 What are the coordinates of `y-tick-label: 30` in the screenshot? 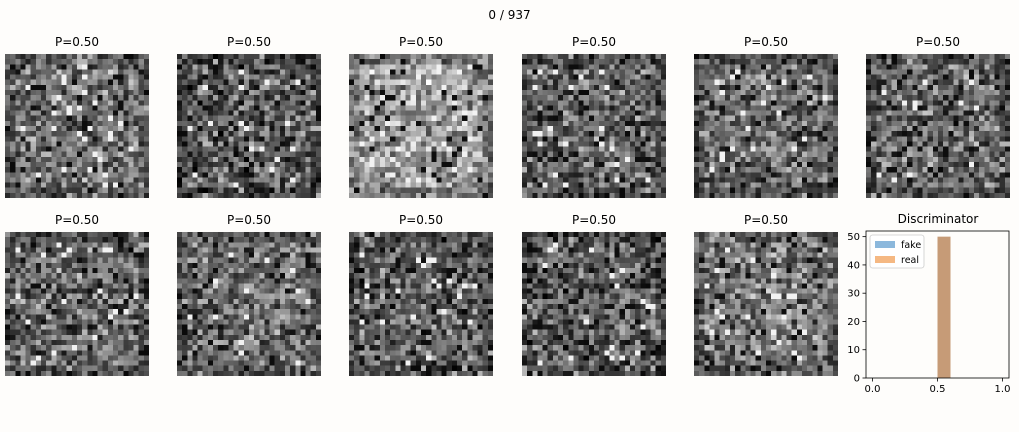 It's located at (853, 294).